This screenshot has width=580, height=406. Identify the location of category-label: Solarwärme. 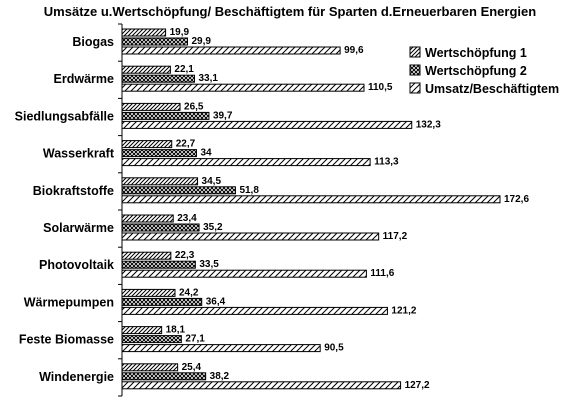
(78, 228).